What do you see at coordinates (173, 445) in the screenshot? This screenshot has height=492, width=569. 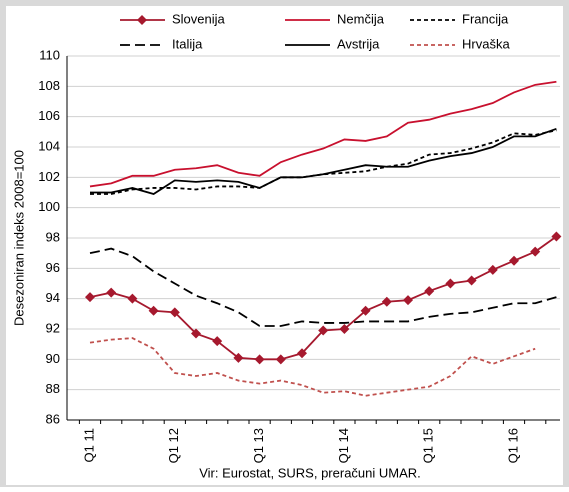 I see `x-tick-label: Q1 12` at bounding box center [173, 445].